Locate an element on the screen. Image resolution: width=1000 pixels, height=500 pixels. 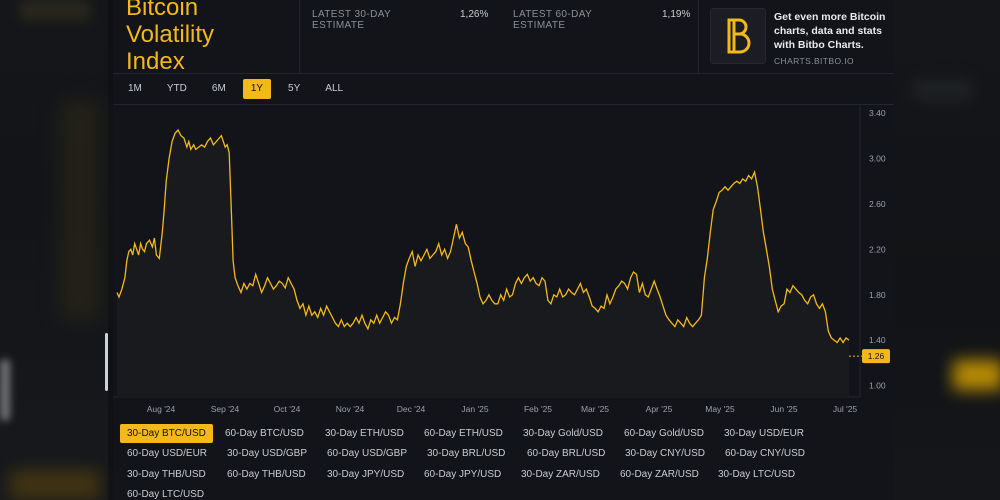
pair-button: 60-Day BRL/USD is located at coordinates (566, 453).